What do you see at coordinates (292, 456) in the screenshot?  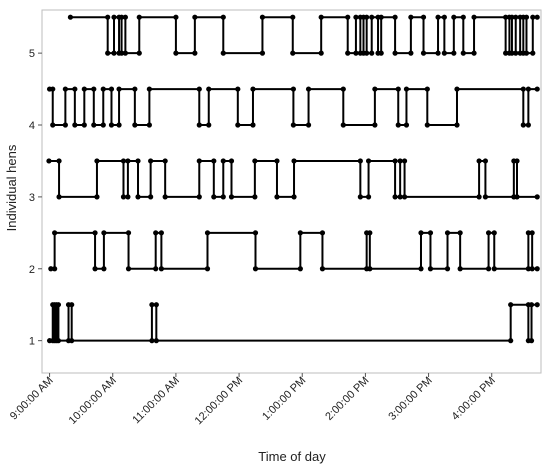 I see `x-axis-title: Time of day` at bounding box center [292, 456].